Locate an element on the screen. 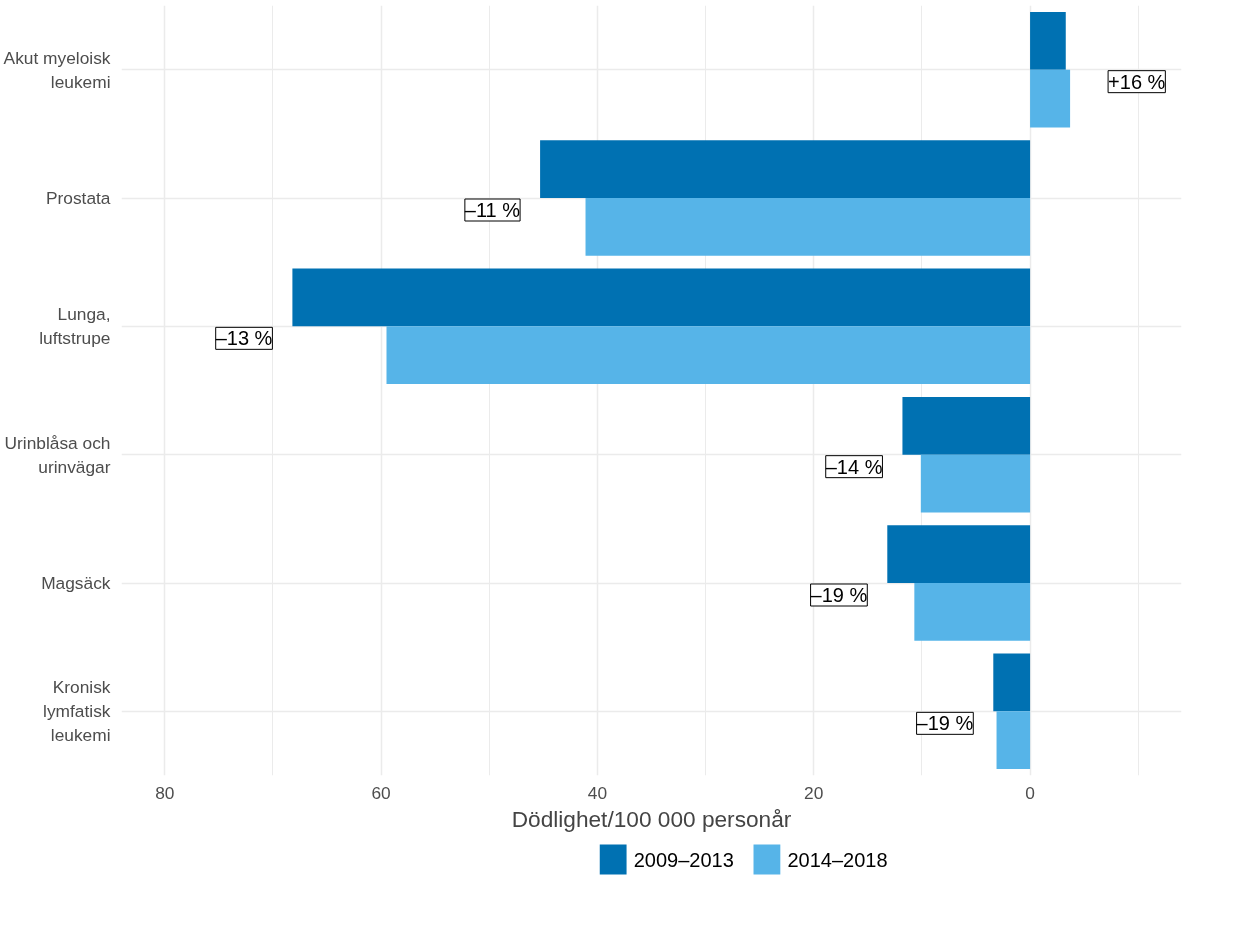 The width and height of the screenshot is (1239, 951). legend-label: 2014–2018 is located at coordinates (837, 859).